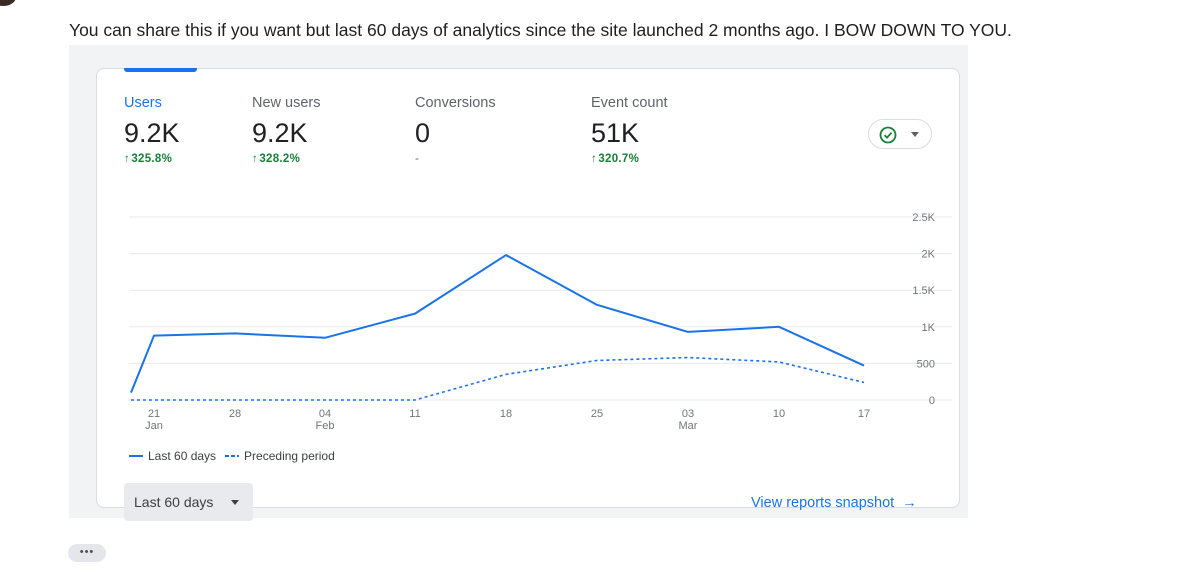  I want to click on legend-dashed-swatch, so click(232, 456).